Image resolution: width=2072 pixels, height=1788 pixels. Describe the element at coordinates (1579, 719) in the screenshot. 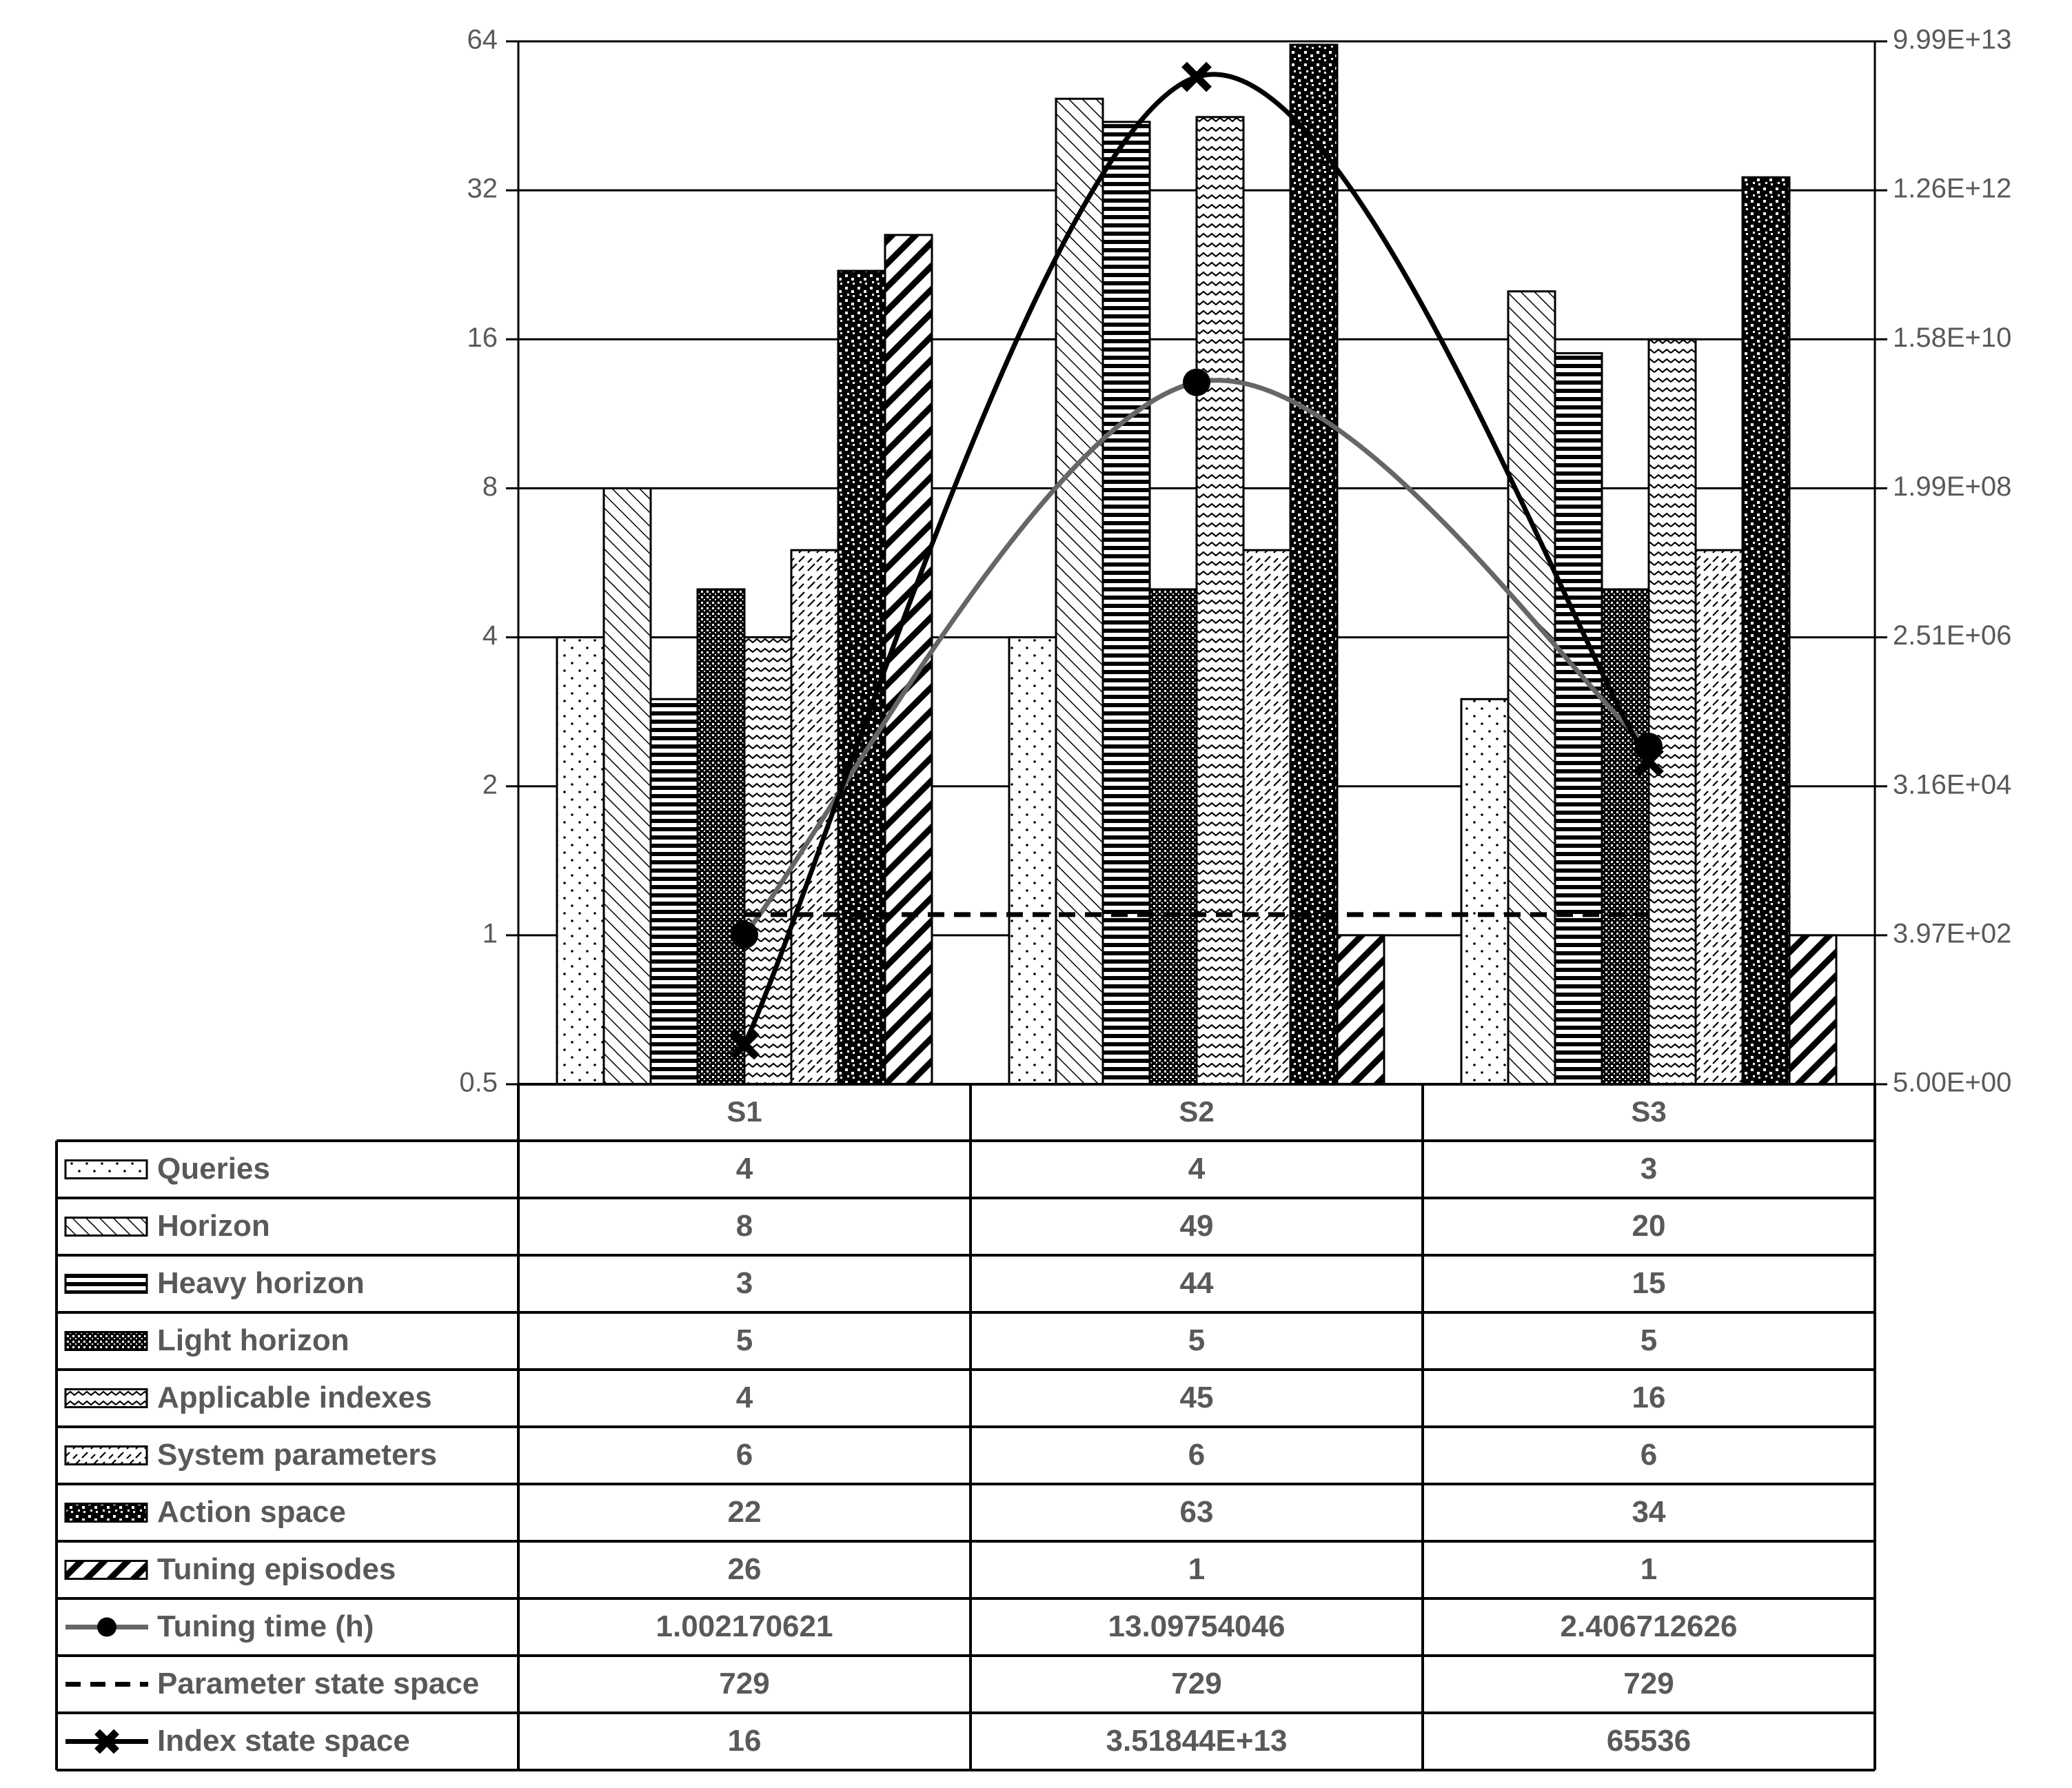

I see `bar-heavy-horizon-s3` at that location.